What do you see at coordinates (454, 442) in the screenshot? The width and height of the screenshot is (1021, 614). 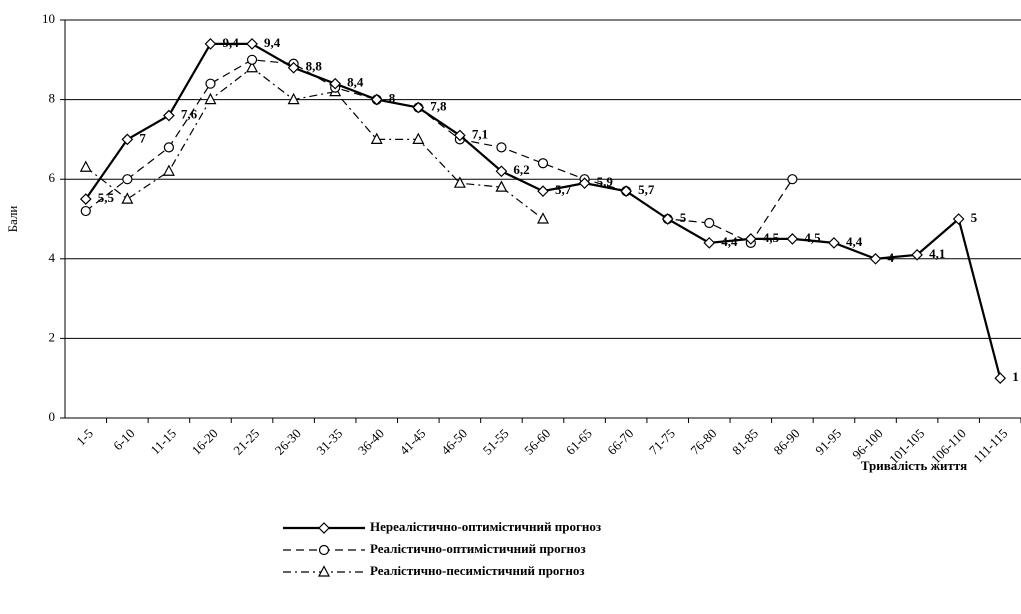 I see `x-tick-label: 46-50` at bounding box center [454, 442].